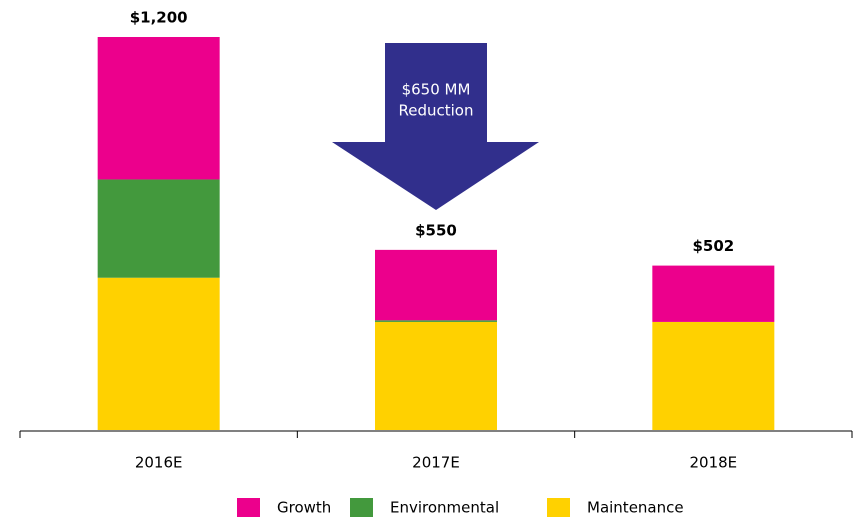 This screenshot has height=517, width=857. Describe the element at coordinates (444, 508) in the screenshot. I see `legend-label: Environmental` at that location.